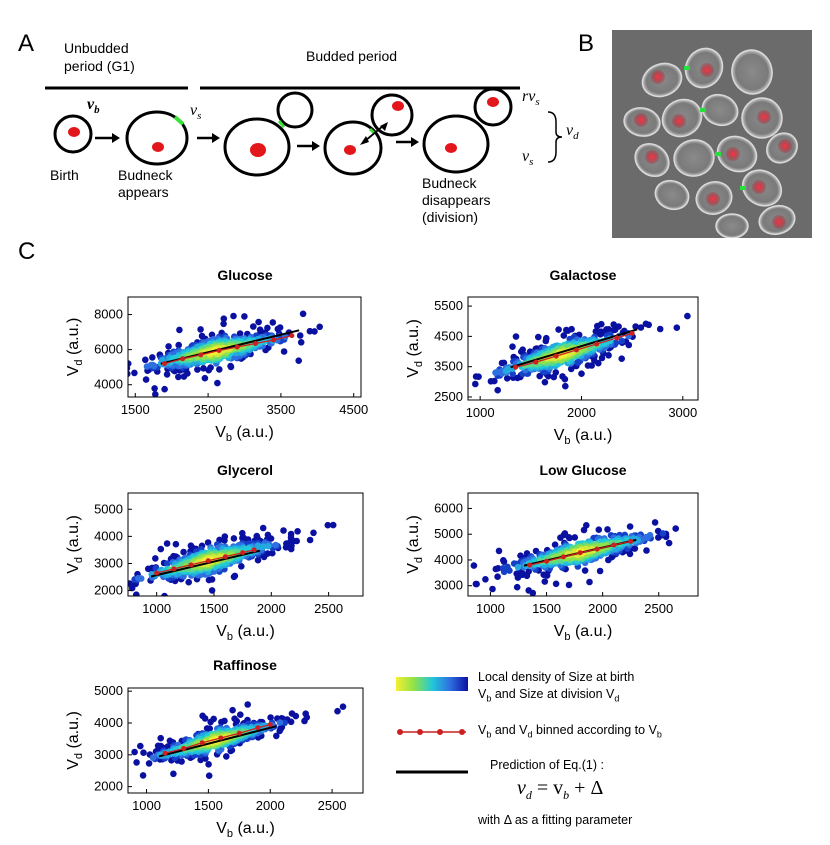 This screenshot has width=830, height=845. I want to click on chart-title: Galactose, so click(583, 275).